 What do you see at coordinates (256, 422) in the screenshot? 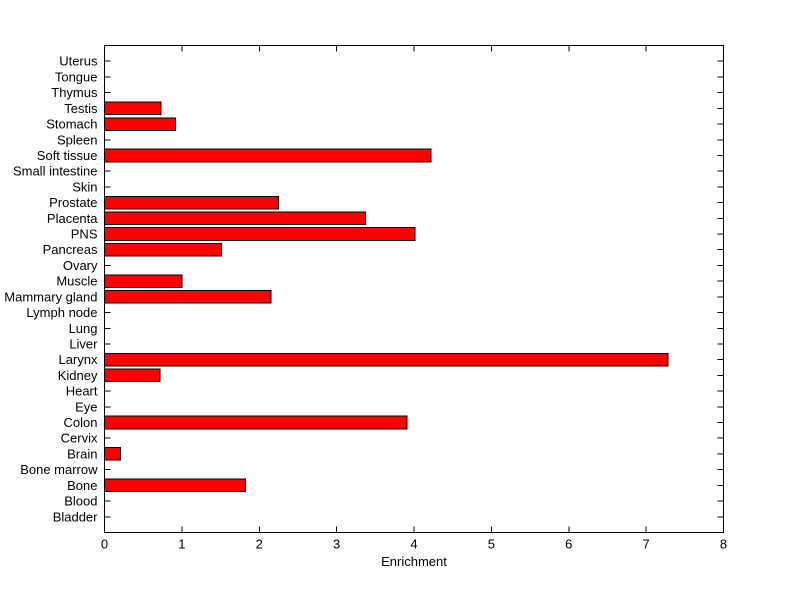
I see `bar-colon` at bounding box center [256, 422].